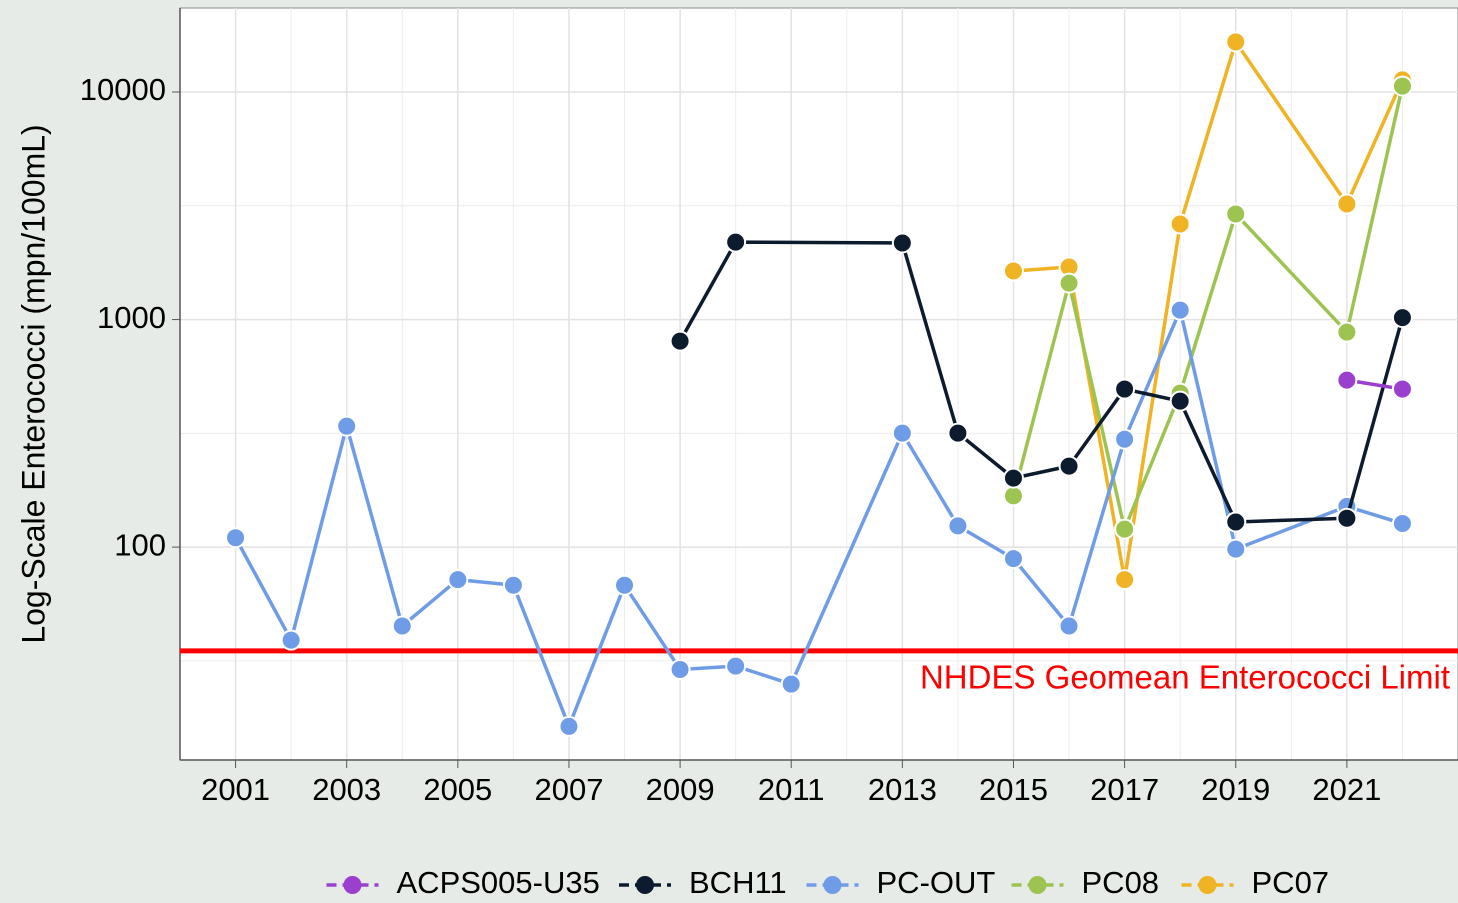  What do you see at coordinates (902, 789) in the screenshot?
I see `x-tick-label: 2013` at bounding box center [902, 789].